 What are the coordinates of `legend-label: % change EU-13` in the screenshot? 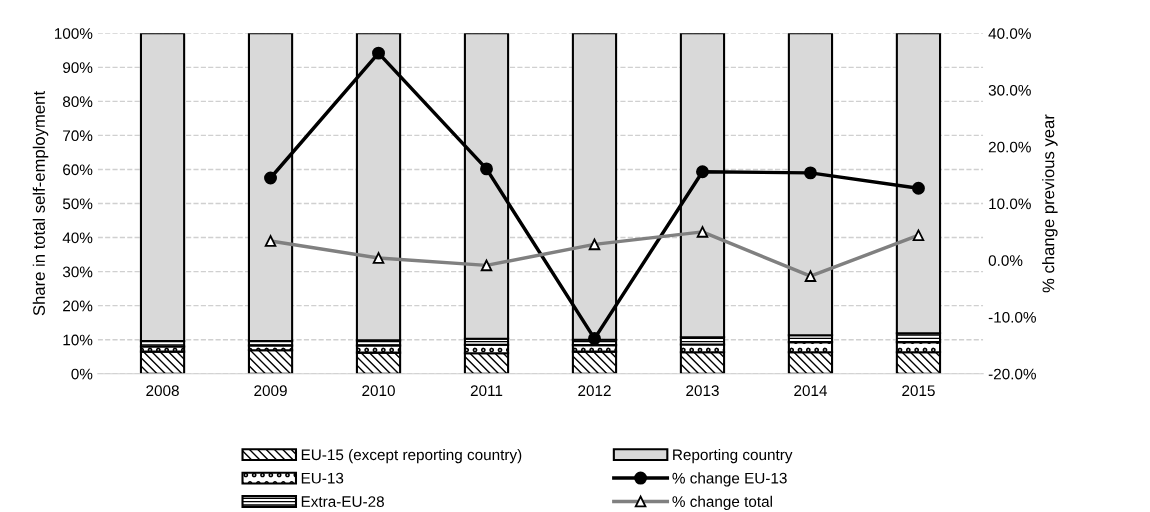 It's located at (729, 479).